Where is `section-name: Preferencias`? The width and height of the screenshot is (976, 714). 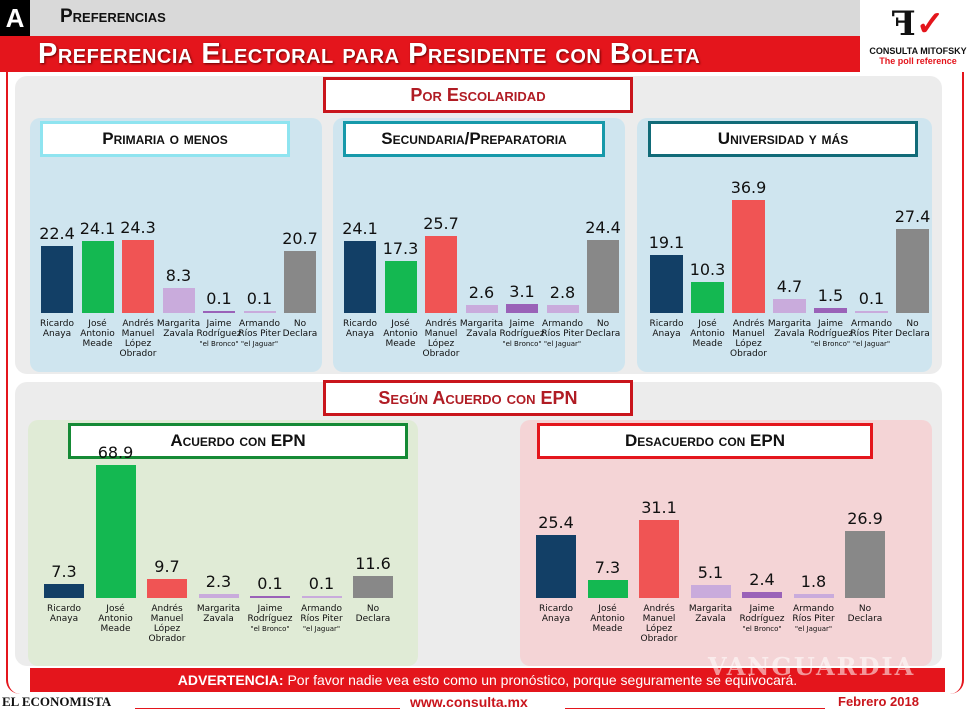
section-name: Preferencias is located at coordinates (113, 16).